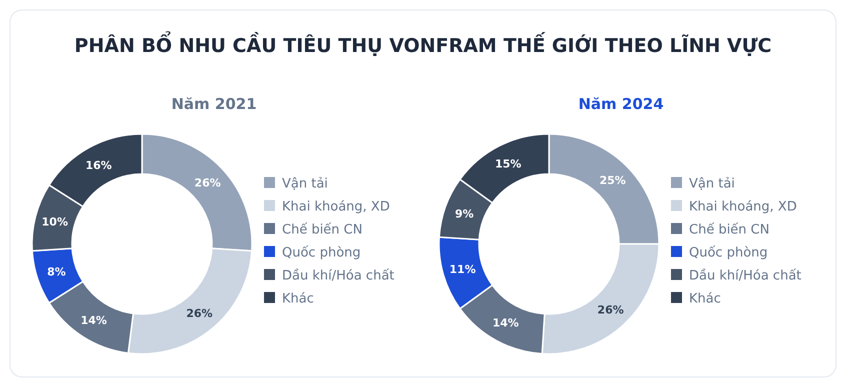 Image resolution: width=846 pixels, height=387 pixels. What do you see at coordinates (621, 104) in the screenshot?
I see `chart-subtitle: Năm 2024` at bounding box center [621, 104].